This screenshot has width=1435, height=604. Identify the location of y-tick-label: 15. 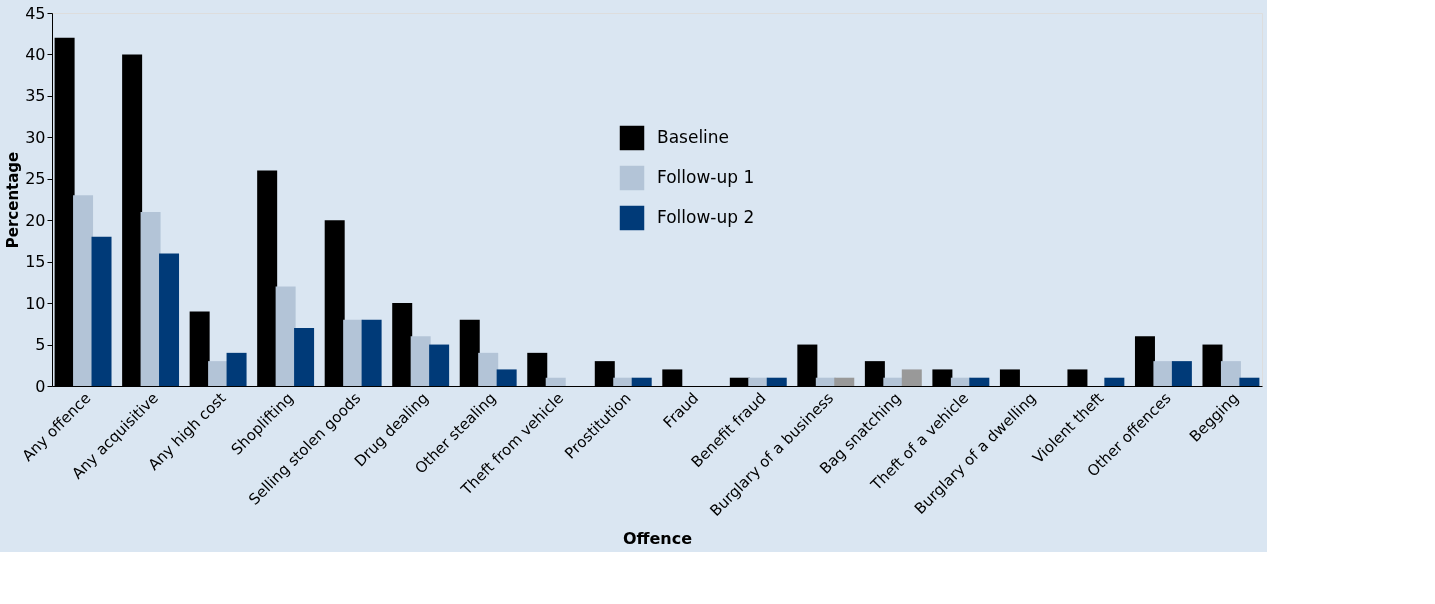
(35, 262).